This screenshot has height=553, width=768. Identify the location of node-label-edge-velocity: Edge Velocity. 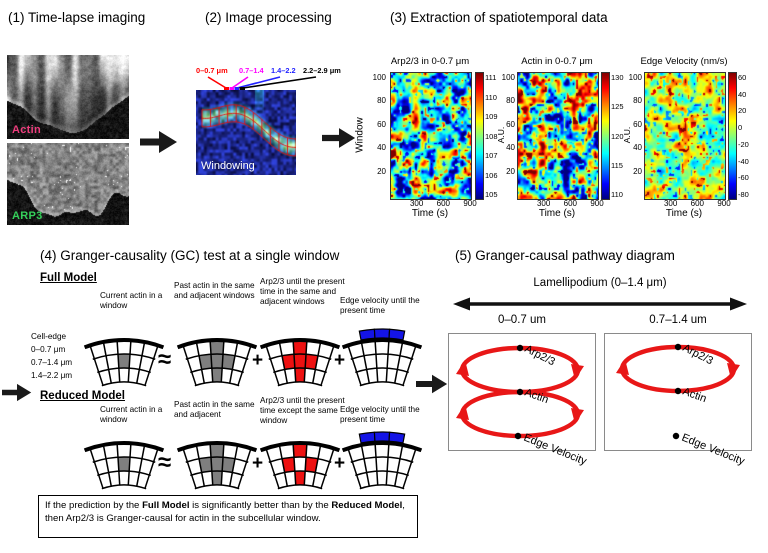
(713, 450).